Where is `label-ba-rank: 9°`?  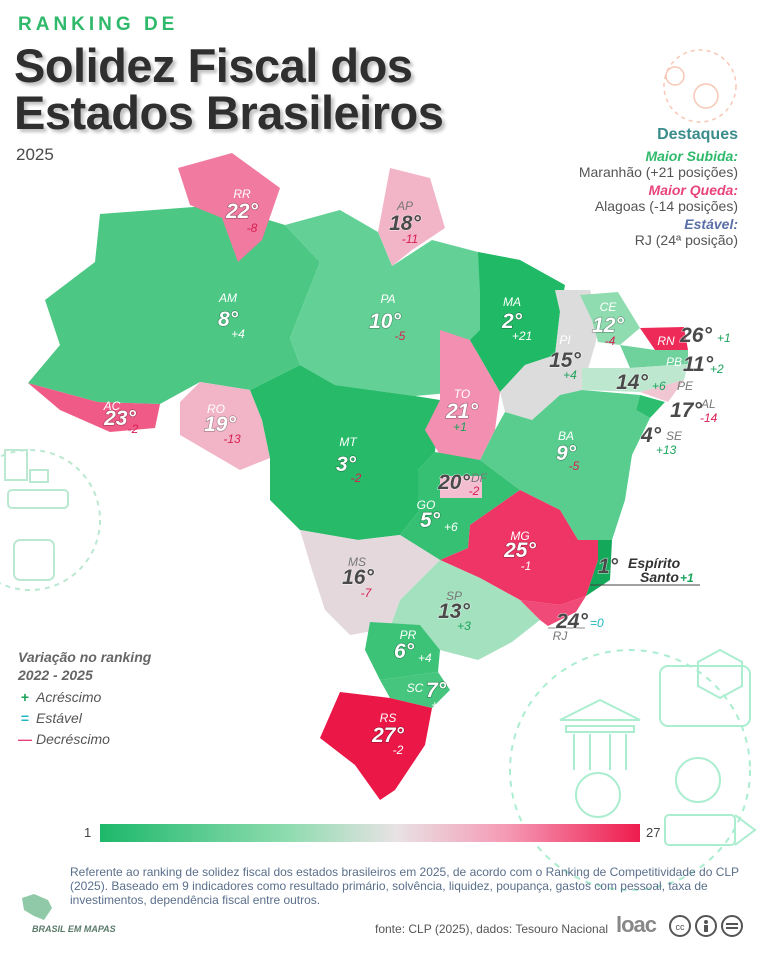
label-ba-rank: 9° is located at coordinates (566, 453).